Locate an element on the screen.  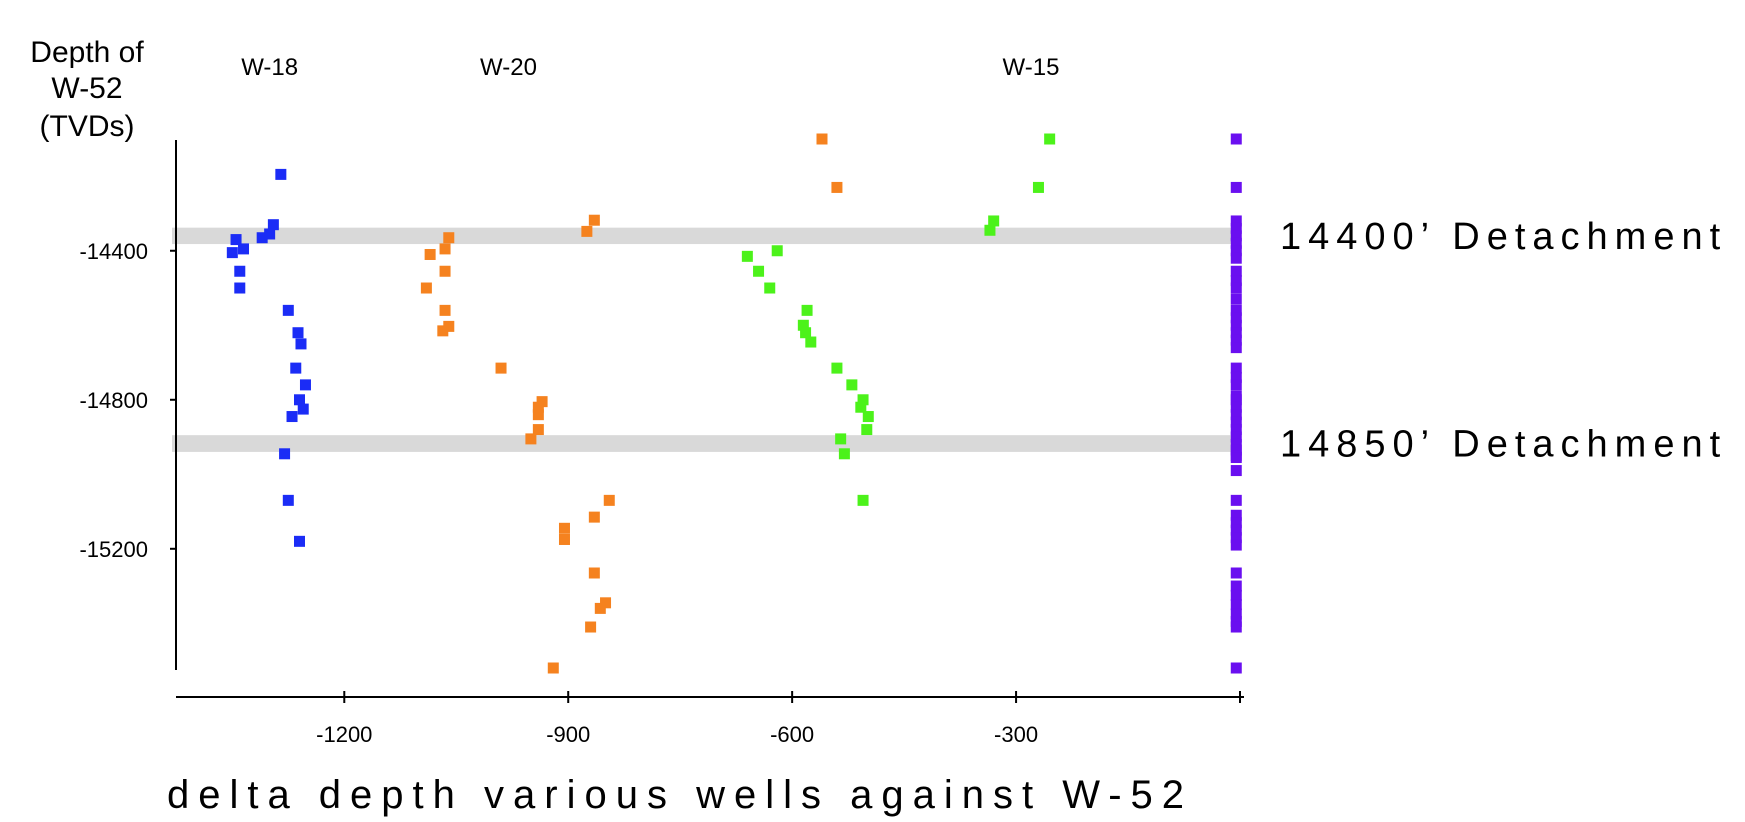
detachment-band-label-2: 14850’ Detachment is located at coordinates (1503, 445).